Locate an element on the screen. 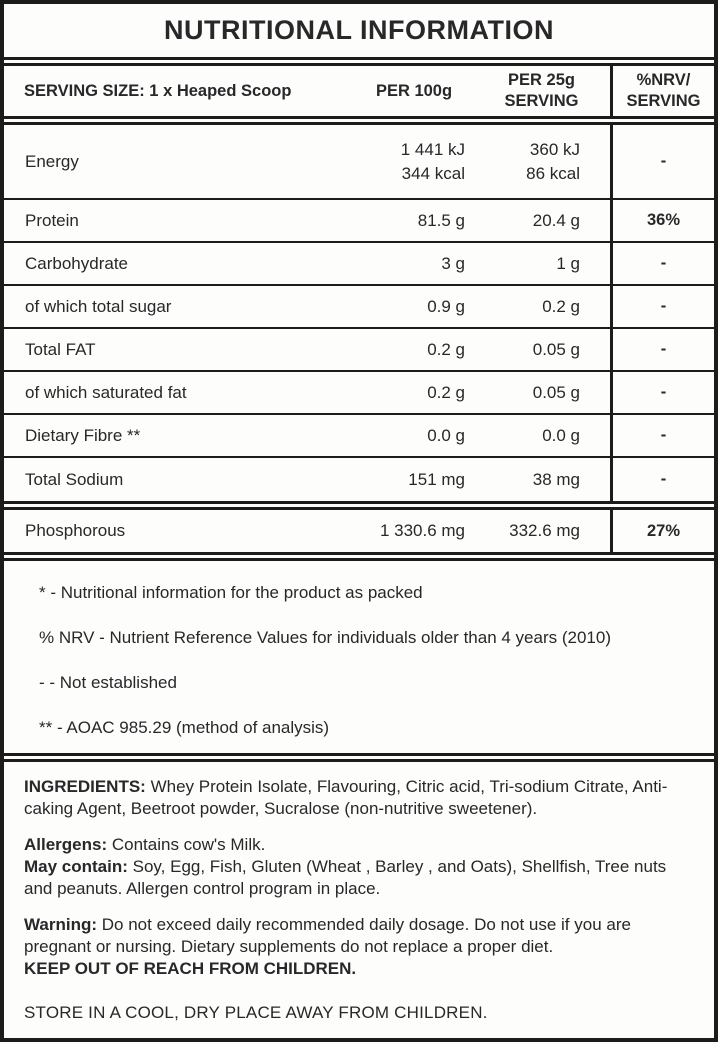 Image resolution: width=718 pixels, height=1042 pixels. table-row: Phosphorous 1 330.6 mg 332.6 mg 27% is located at coordinates (359, 531).